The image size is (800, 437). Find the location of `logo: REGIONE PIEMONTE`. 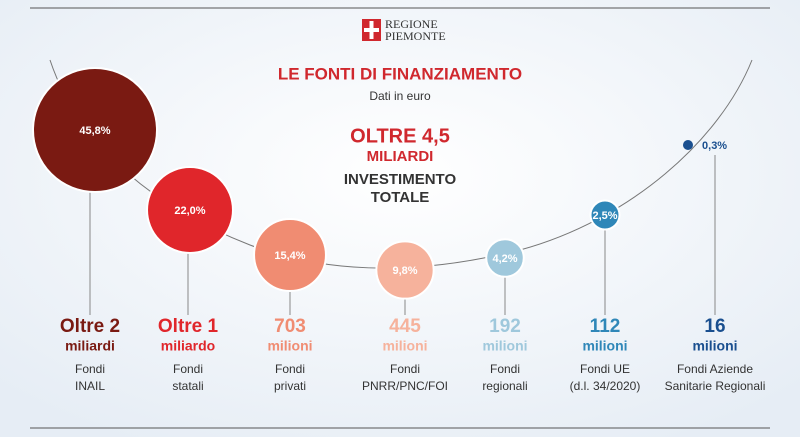

logo: REGIONE PIEMONTE is located at coordinates (404, 30).